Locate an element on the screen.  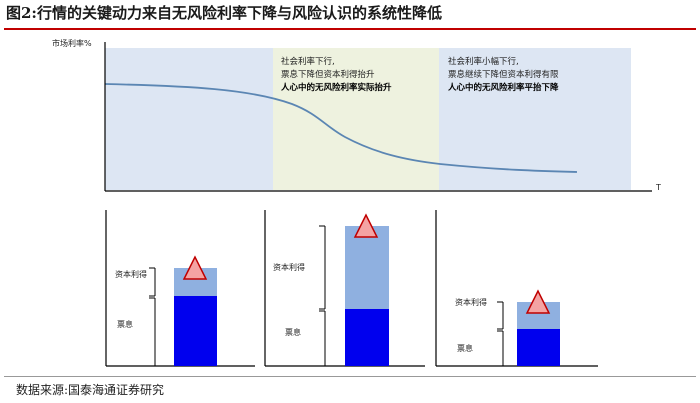
panel-2-coupon-bar is located at coordinates (367, 337).